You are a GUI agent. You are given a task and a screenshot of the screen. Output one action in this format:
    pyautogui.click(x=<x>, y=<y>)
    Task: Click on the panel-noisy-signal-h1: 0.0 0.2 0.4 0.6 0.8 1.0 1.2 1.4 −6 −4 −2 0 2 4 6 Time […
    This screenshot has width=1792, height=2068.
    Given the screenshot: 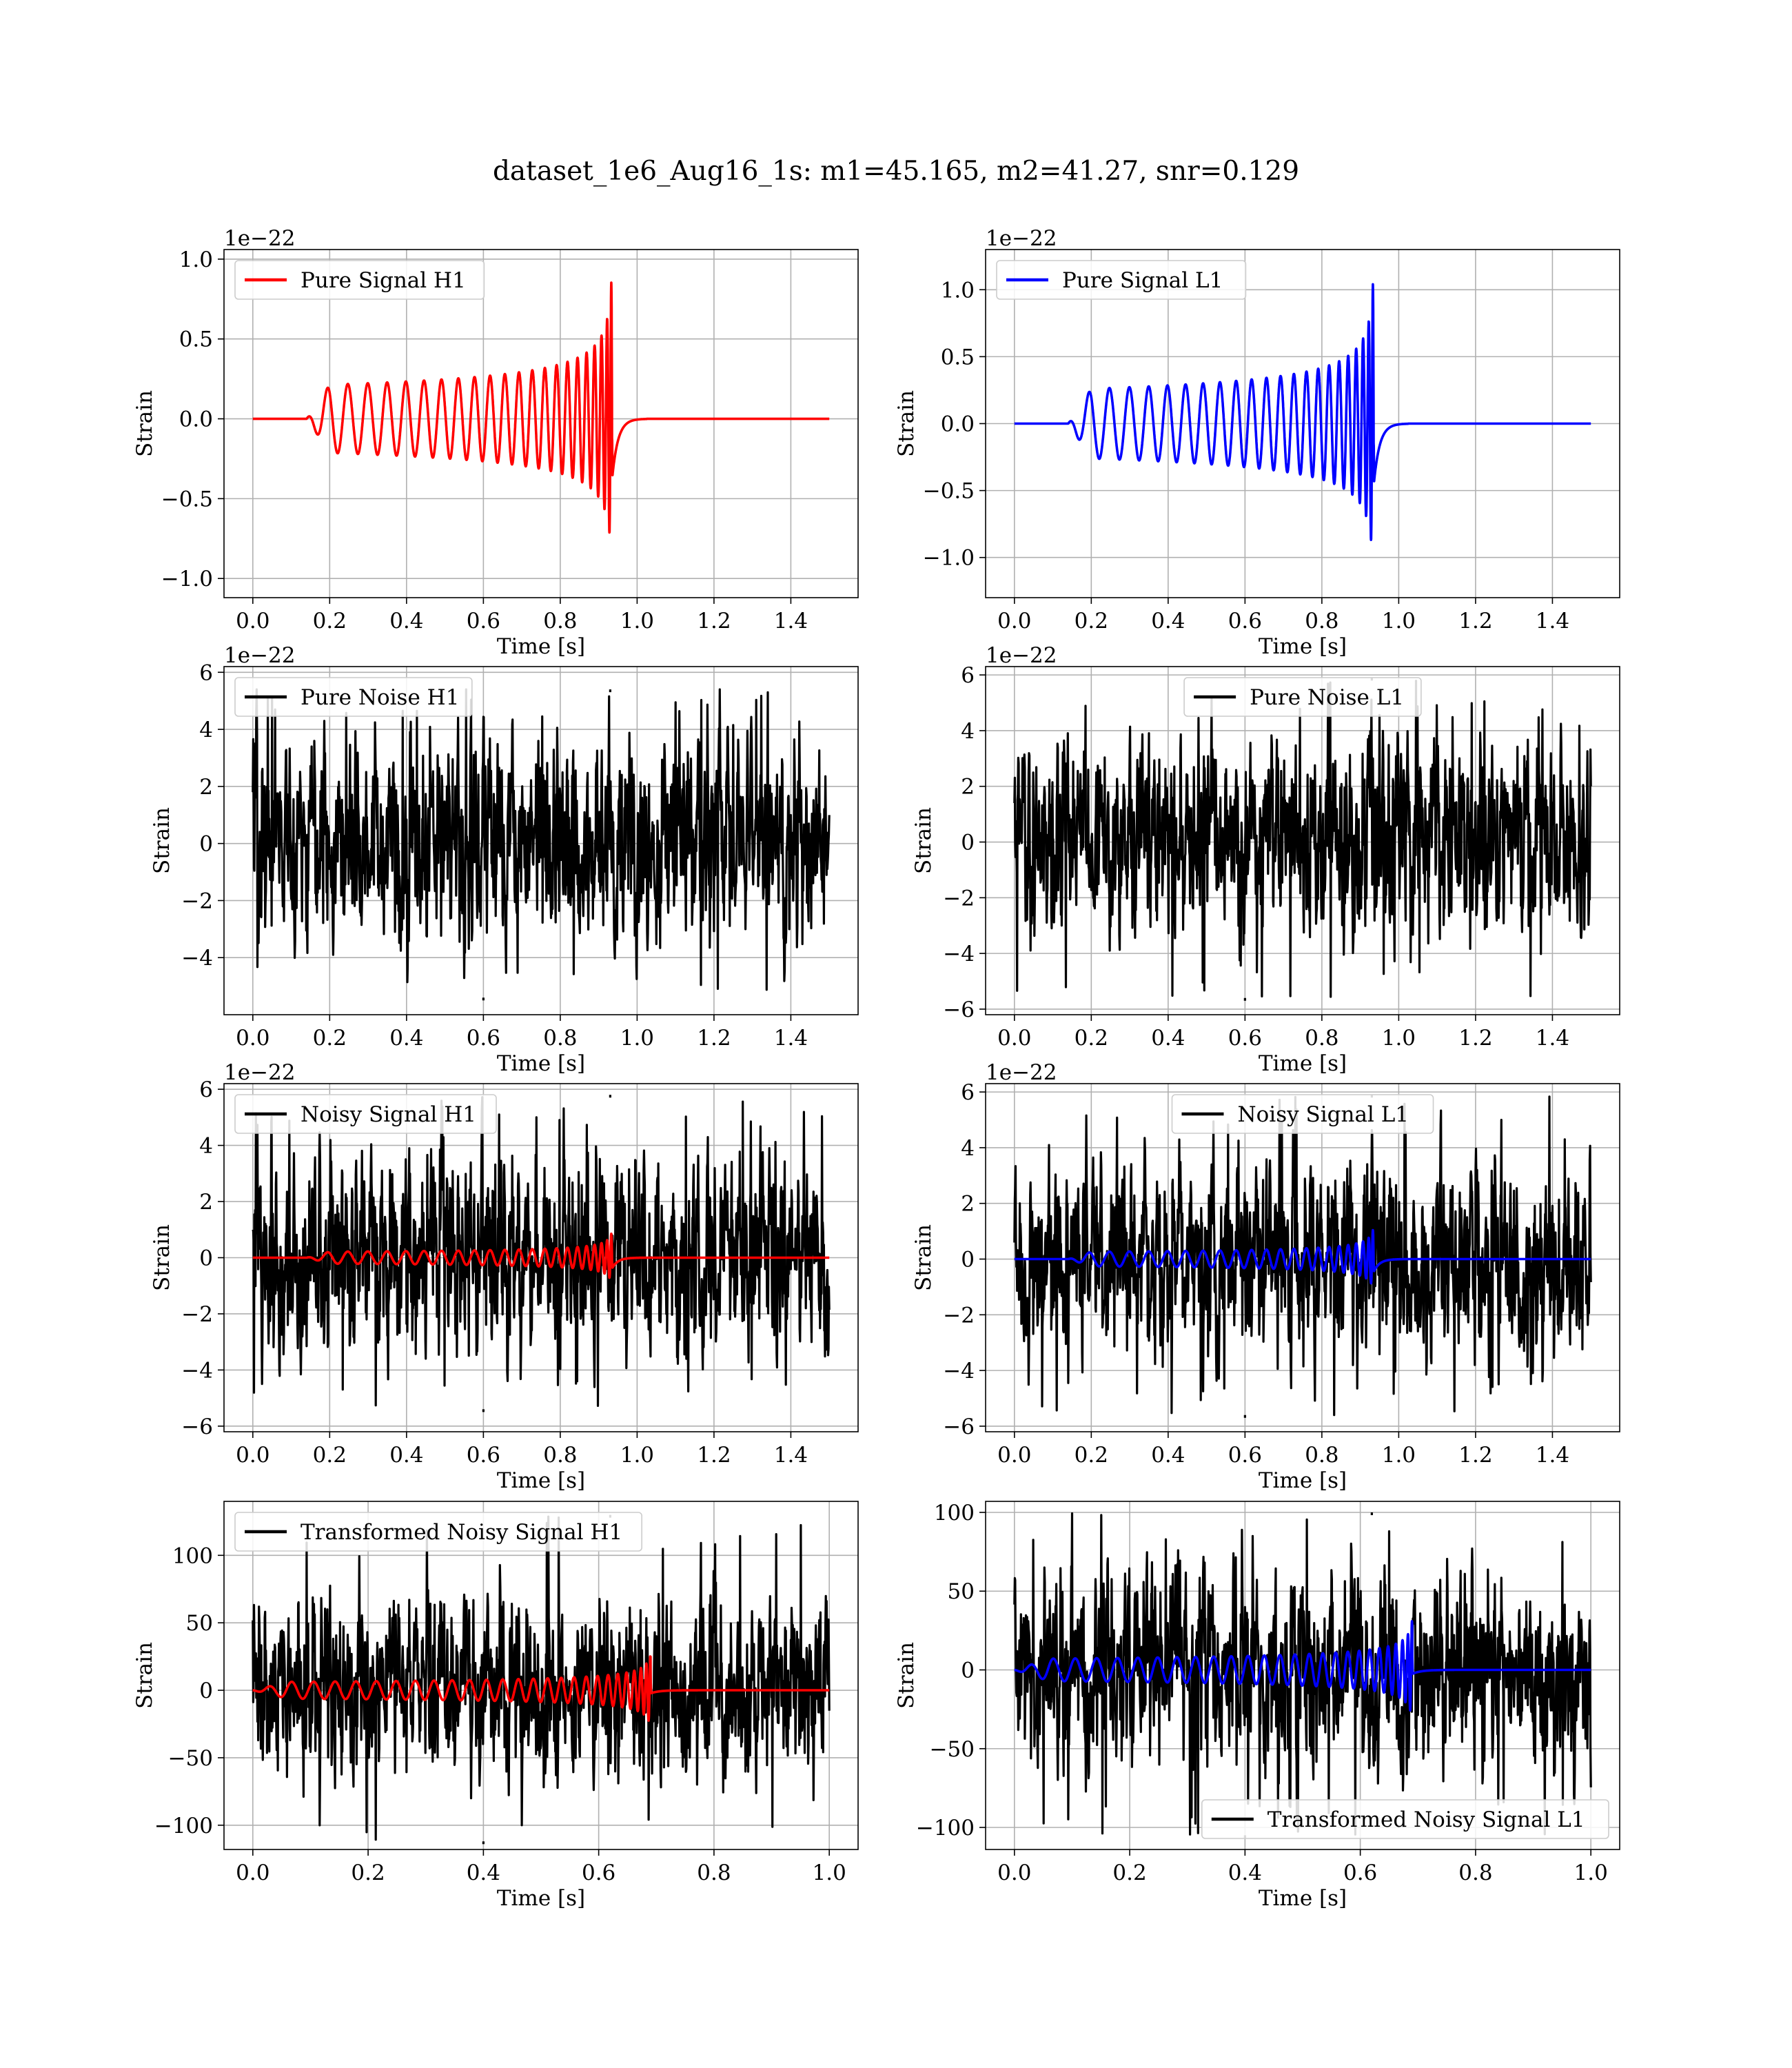 What is the action you would take?
    pyautogui.click(x=504, y=1276)
    